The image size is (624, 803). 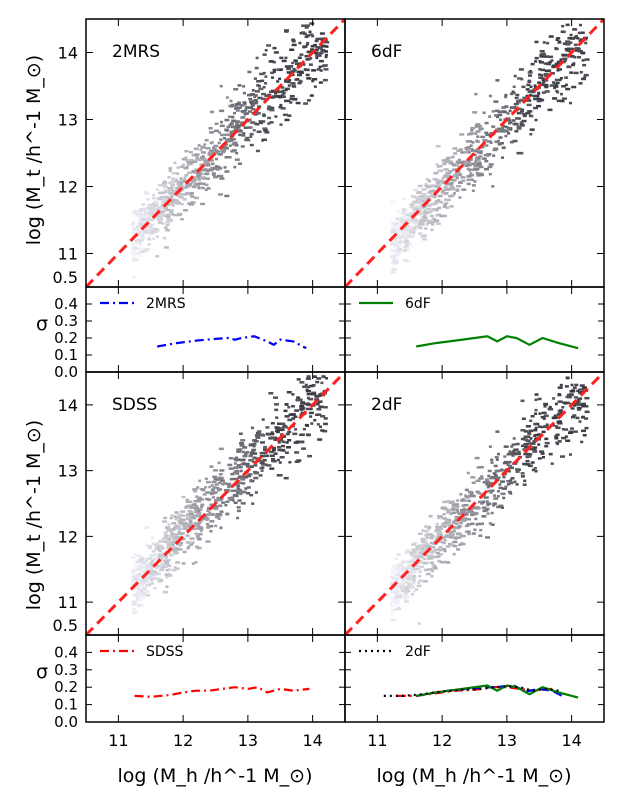 I want to click on panel-title: SDSS, so click(x=134, y=405).